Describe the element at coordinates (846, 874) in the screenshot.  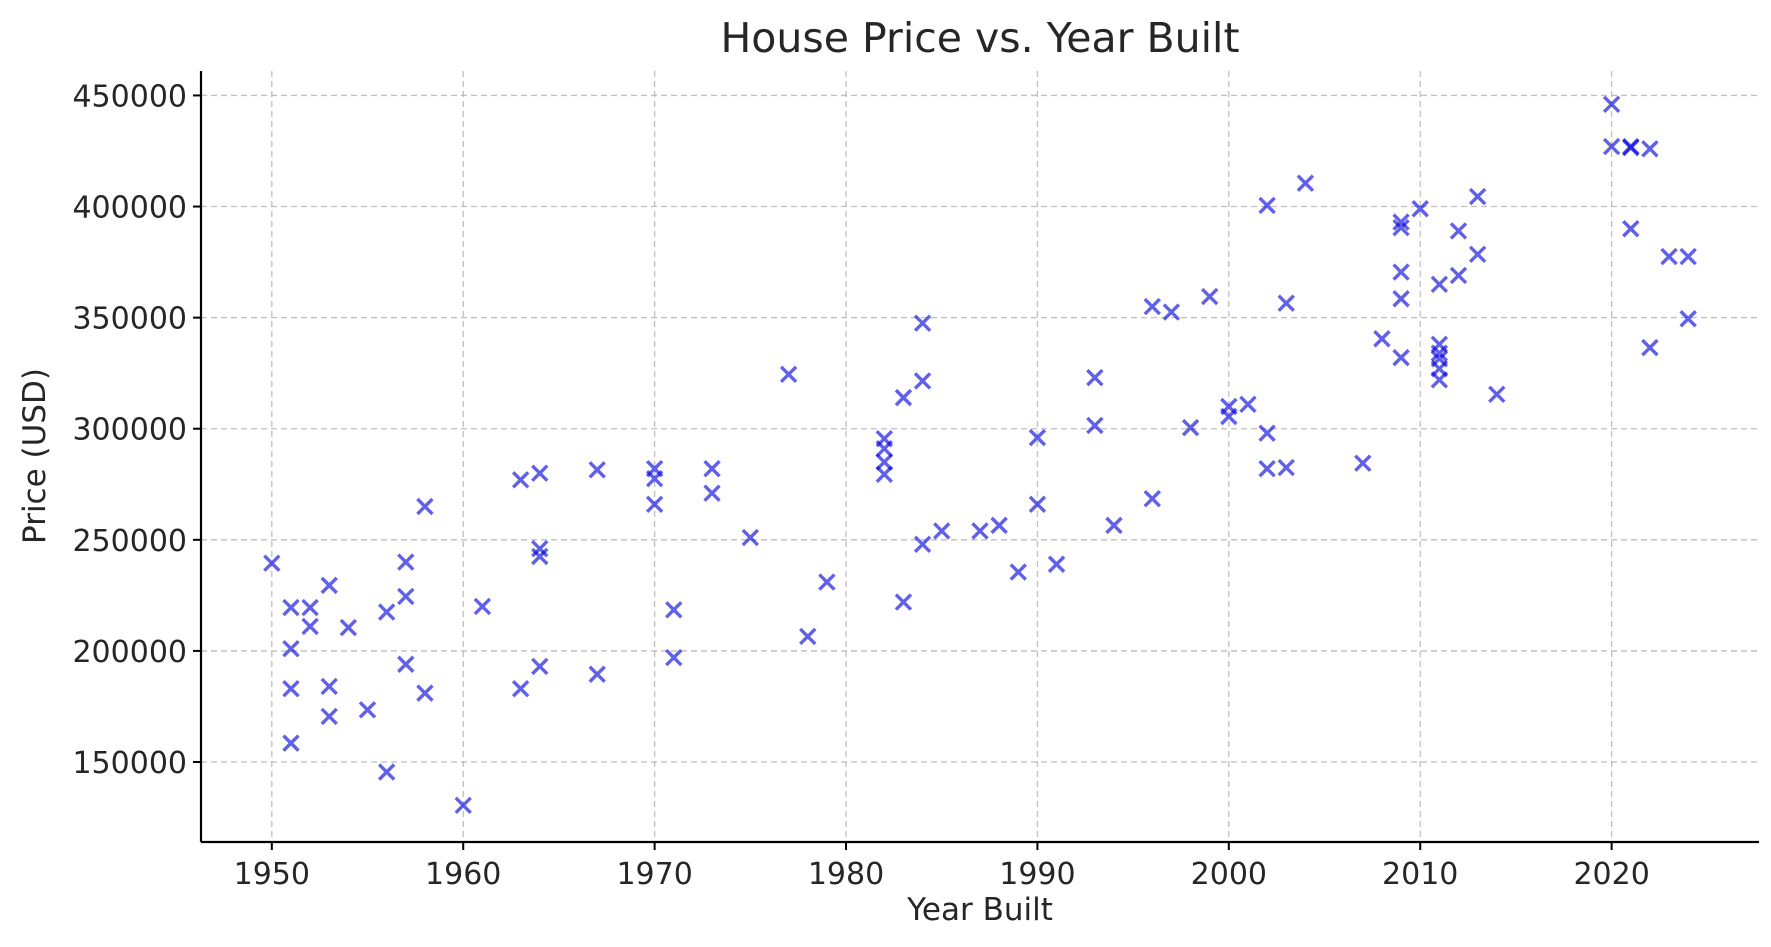
I see `x-tick-label: 1980` at that location.